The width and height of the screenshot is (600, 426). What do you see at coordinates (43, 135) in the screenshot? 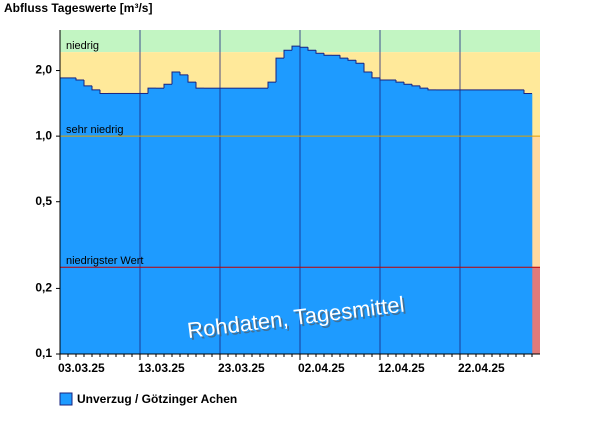
I see `y-tick-label: 1,0` at bounding box center [43, 135].